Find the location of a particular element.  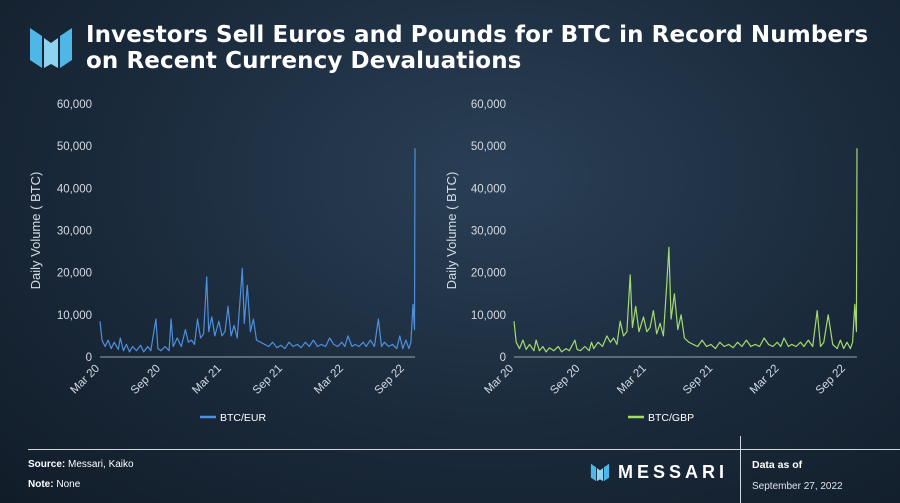

chart-2-y-tick-label: 20,000 is located at coordinates (488, 274).